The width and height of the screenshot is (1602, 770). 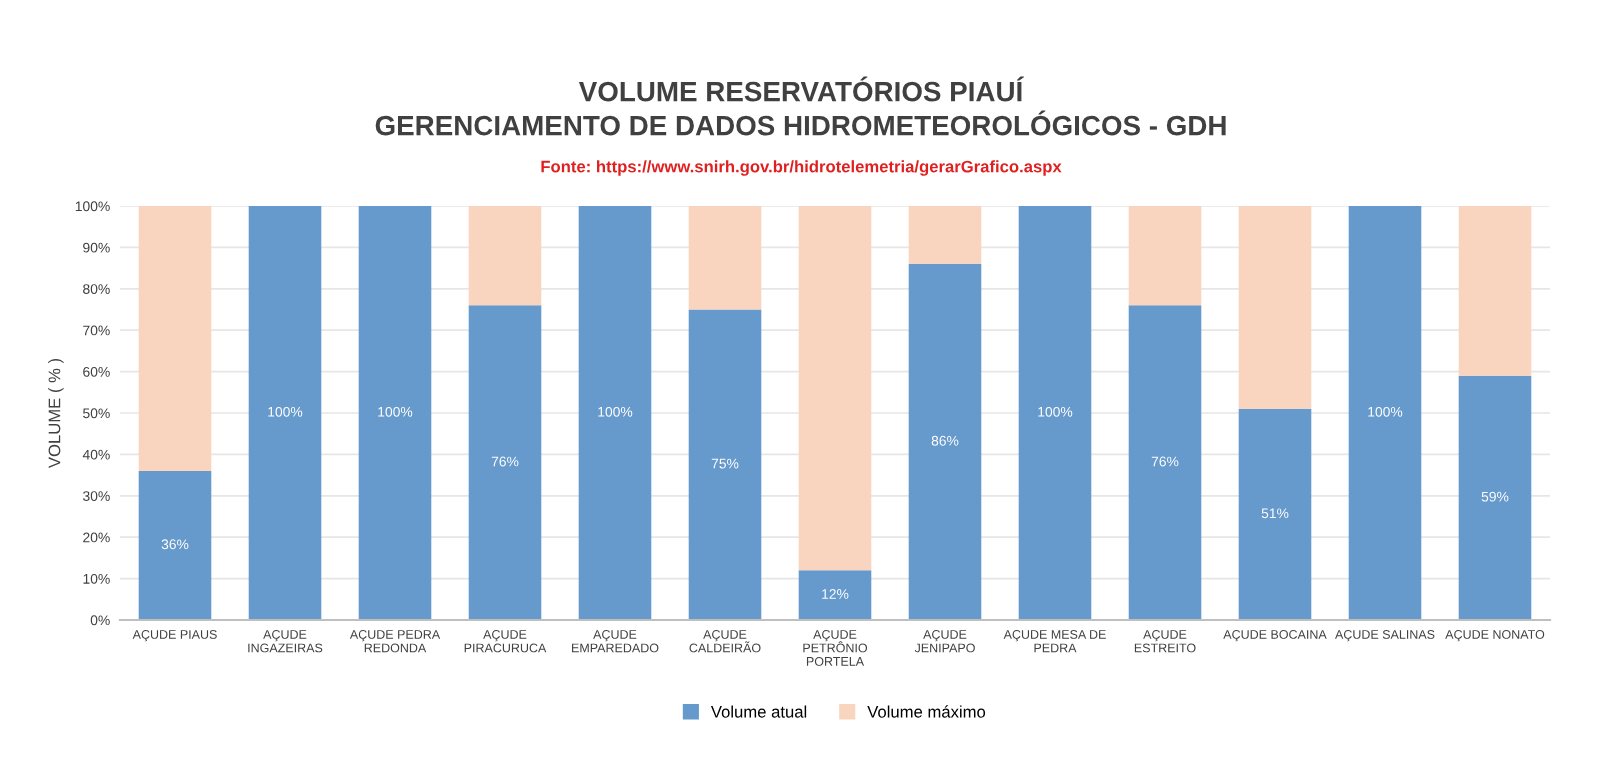 I want to click on y-axis-title: VOLUME ( % ), so click(x=56, y=413).